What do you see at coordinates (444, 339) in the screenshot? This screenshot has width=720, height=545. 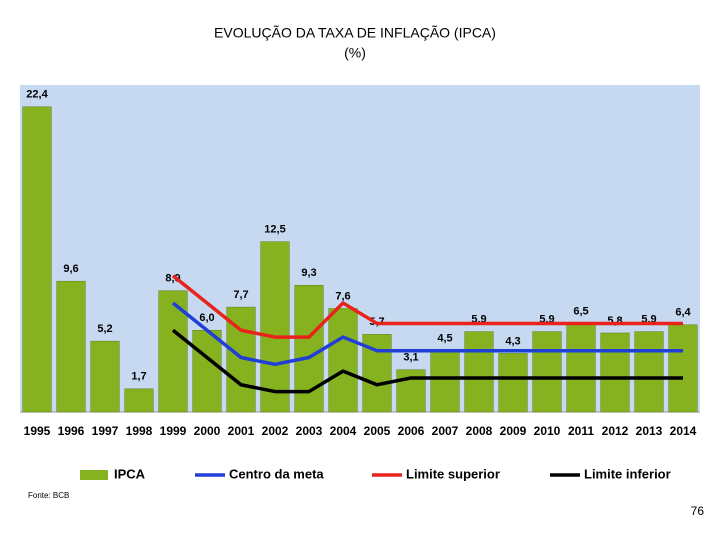 I see `data-label: 4,5` at bounding box center [444, 339].